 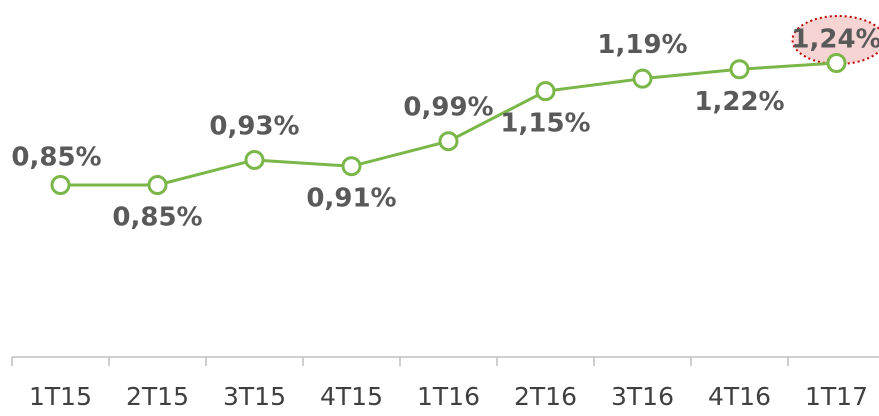 I want to click on data-label: 1,24%, so click(x=835, y=40).